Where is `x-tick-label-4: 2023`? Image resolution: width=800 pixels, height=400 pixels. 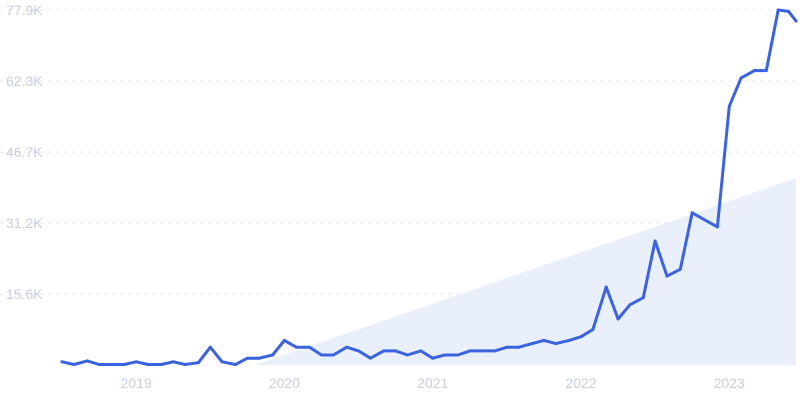
x-tick-label-4: 2023 is located at coordinates (729, 383).